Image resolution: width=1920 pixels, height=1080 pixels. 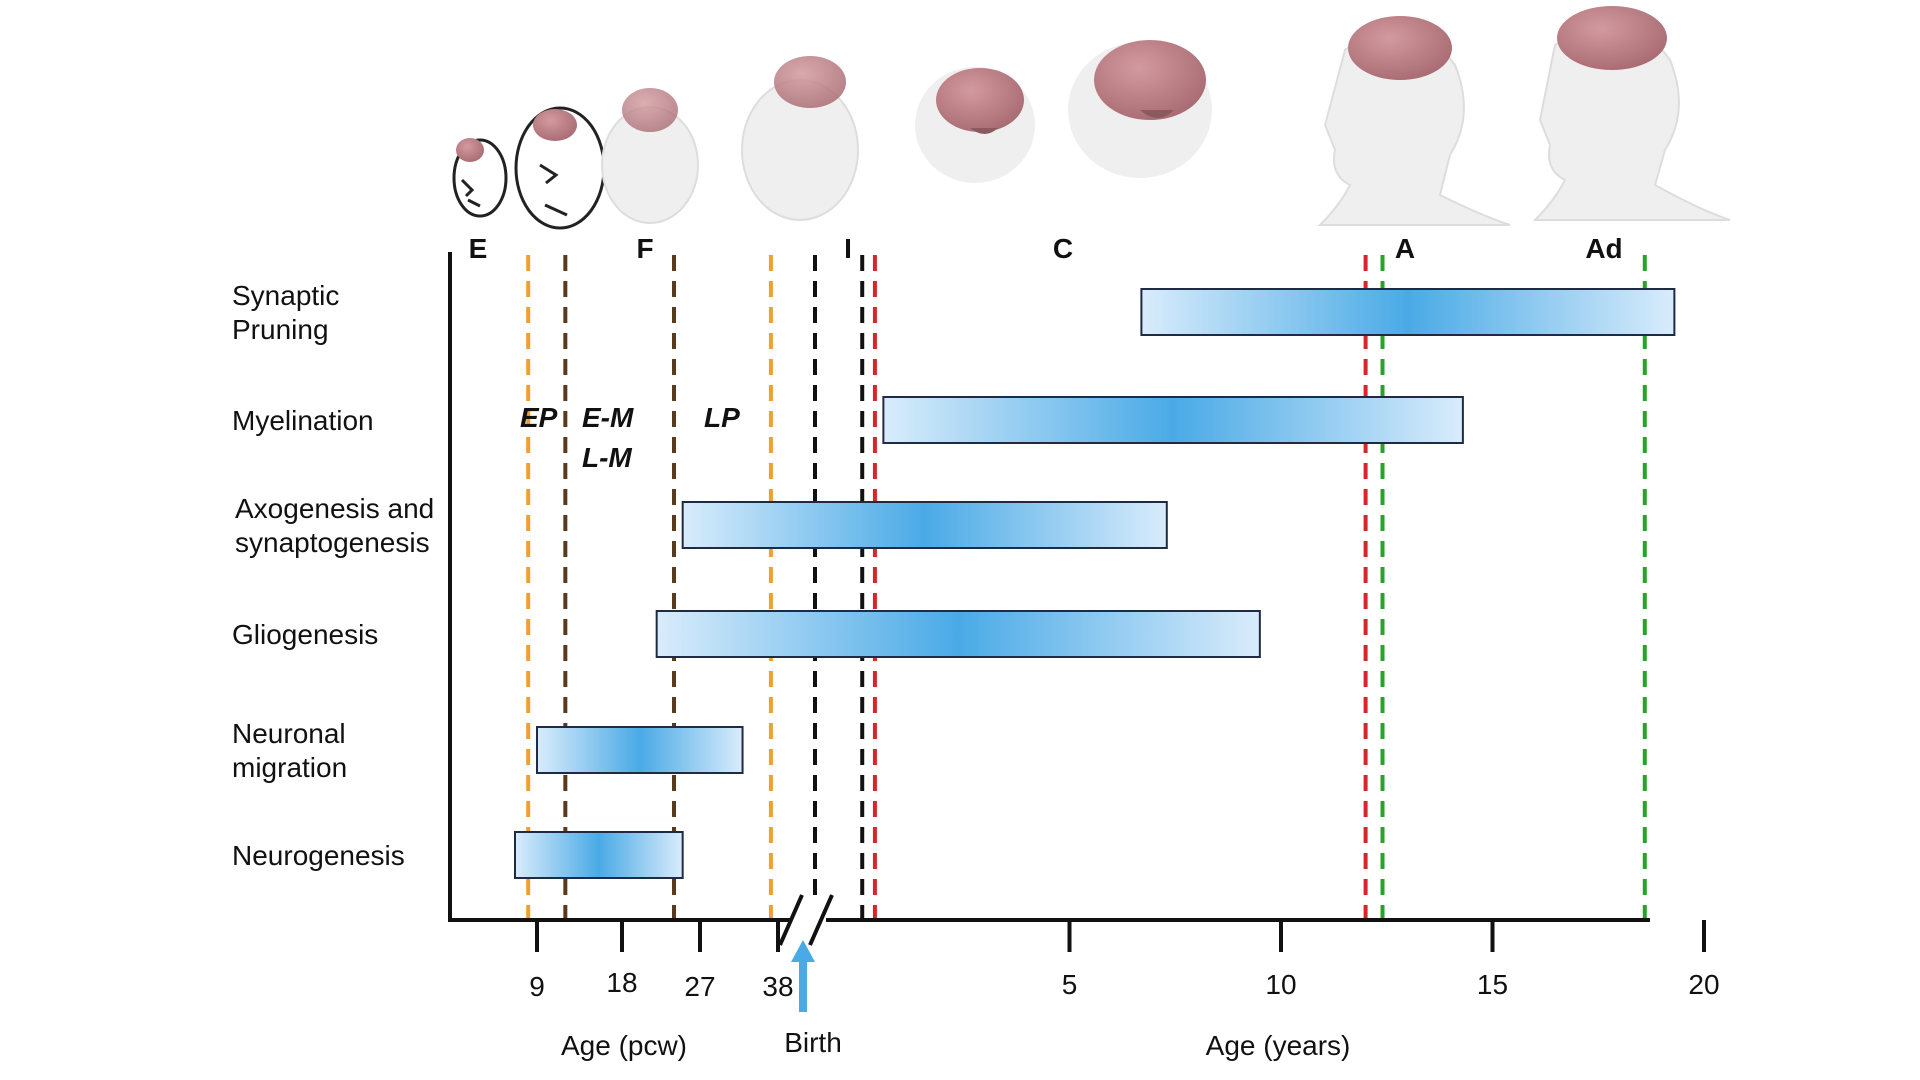 What do you see at coordinates (560, 168) in the screenshot?
I see `early-fetus-illustration` at bounding box center [560, 168].